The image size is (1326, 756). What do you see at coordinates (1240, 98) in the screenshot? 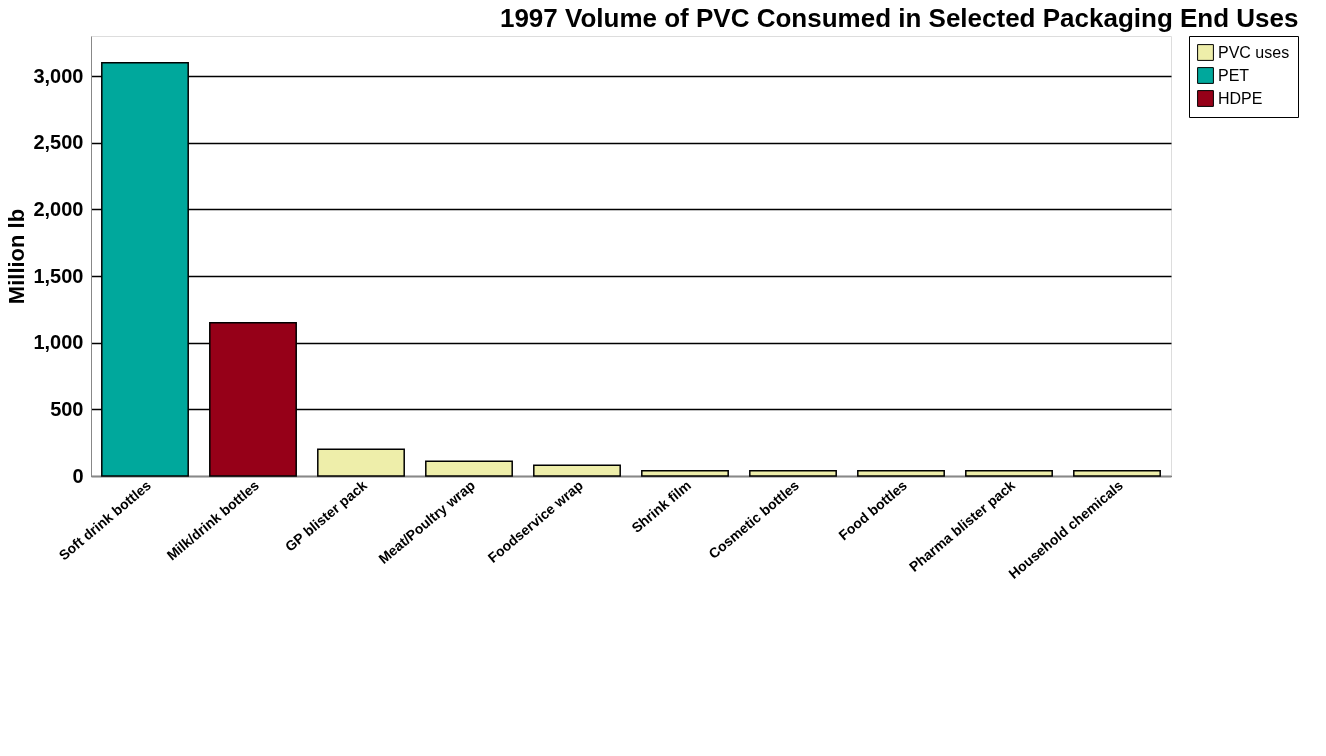
I see `legend-label: HDPE` at bounding box center [1240, 98].